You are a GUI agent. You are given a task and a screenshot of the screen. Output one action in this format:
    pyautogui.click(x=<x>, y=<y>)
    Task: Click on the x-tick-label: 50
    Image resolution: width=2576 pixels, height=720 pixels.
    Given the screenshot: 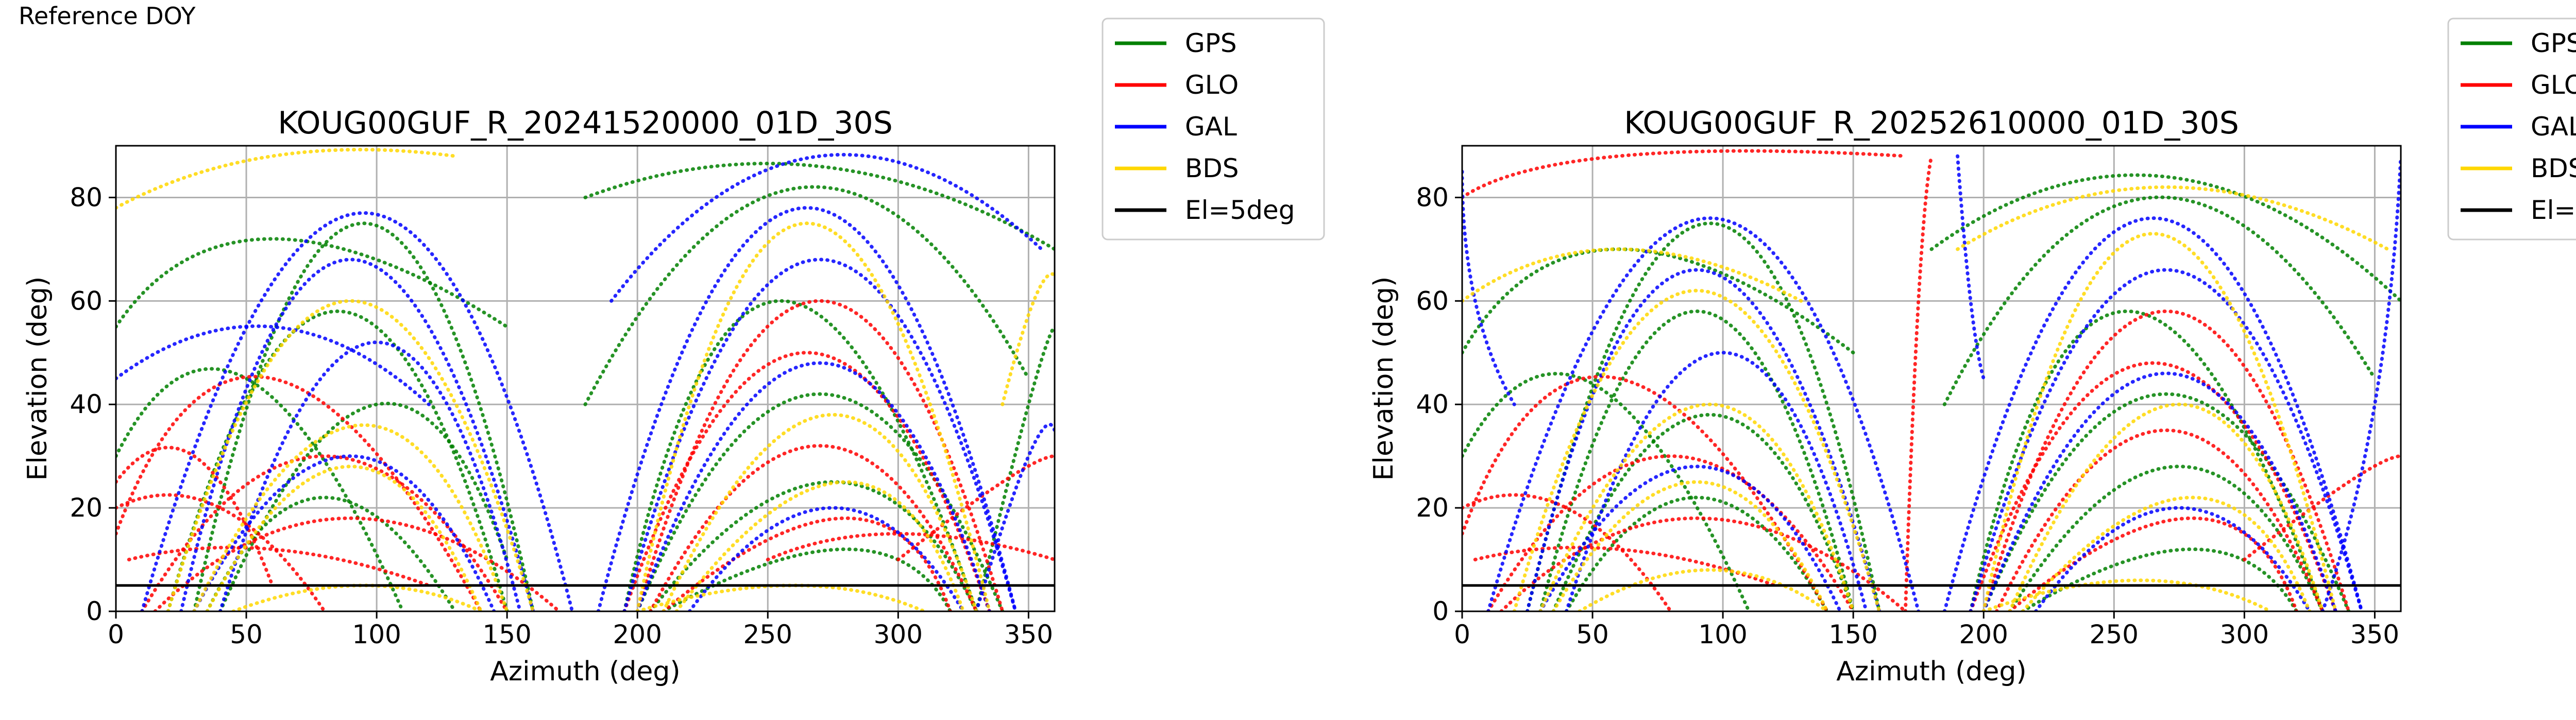 What is the action you would take?
    pyautogui.click(x=1593, y=634)
    